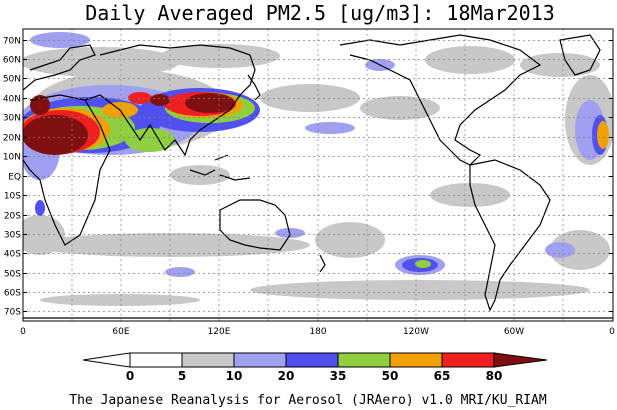 This screenshot has height=410, width=617. Describe the element at coordinates (130, 376) in the screenshot. I see `colorbar-tick-0: 0` at that location.